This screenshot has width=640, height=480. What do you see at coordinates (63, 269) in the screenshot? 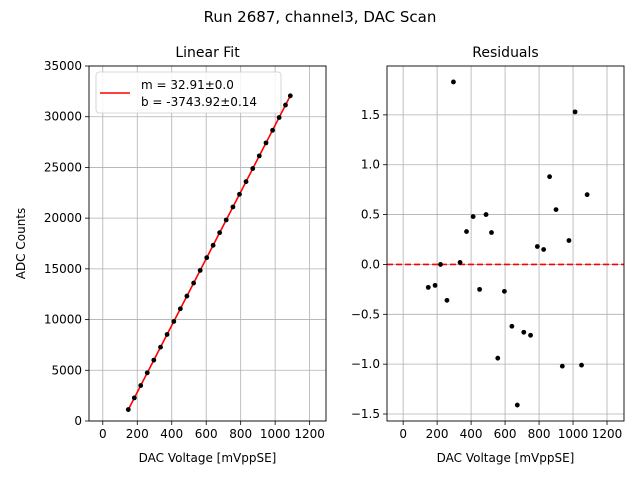
I see `y-tick-label: 15000` at bounding box center [63, 269].